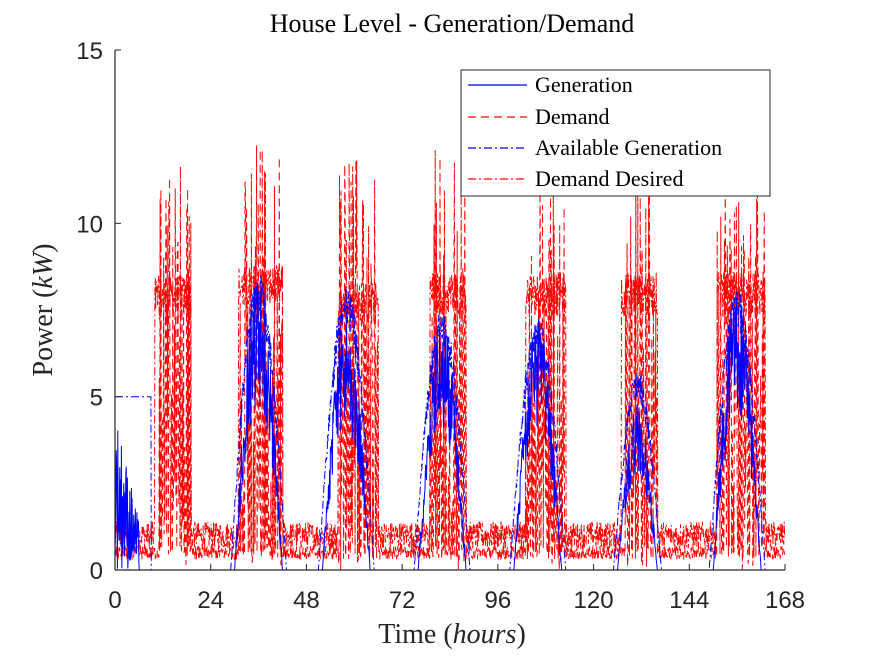 The image size is (875, 656). What do you see at coordinates (96, 571) in the screenshot?
I see `y-tick-label: 0` at bounding box center [96, 571].